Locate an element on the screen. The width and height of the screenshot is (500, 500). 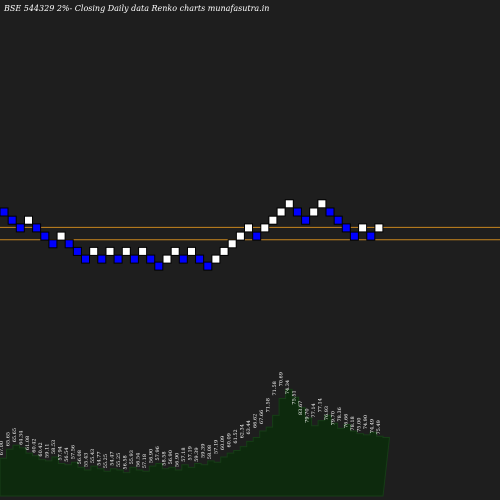
price-label: 78.36 is located at coordinates (340, 414).